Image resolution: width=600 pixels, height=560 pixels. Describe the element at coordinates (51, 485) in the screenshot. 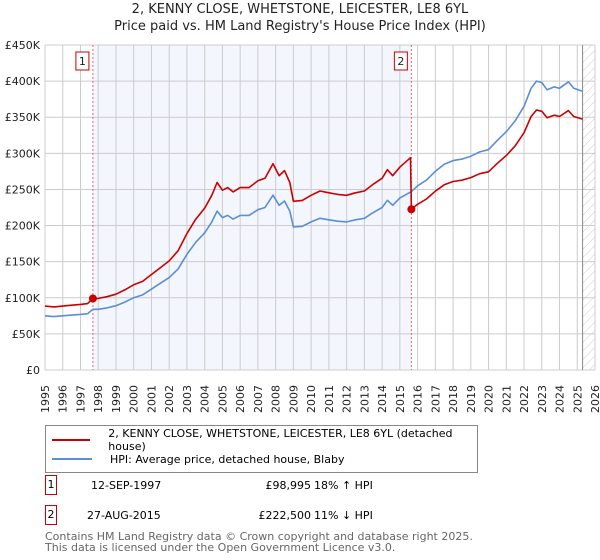

I see `sale-marker-badge: 1` at that location.